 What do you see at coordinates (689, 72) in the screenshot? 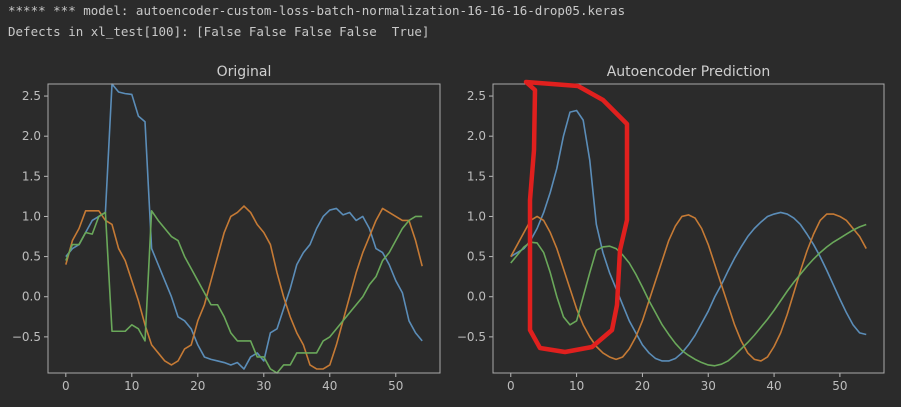
I see `chart-title: Autoencoder Prediction` at bounding box center [689, 72].